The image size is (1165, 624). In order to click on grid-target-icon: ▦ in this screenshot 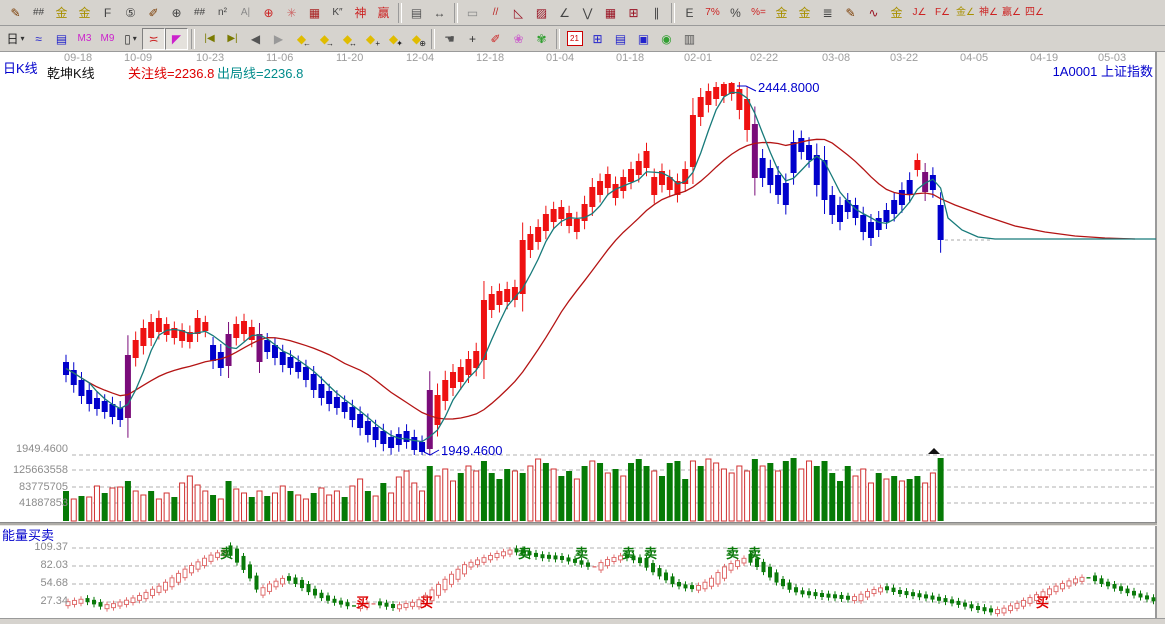, I will do `click(314, 12)`.